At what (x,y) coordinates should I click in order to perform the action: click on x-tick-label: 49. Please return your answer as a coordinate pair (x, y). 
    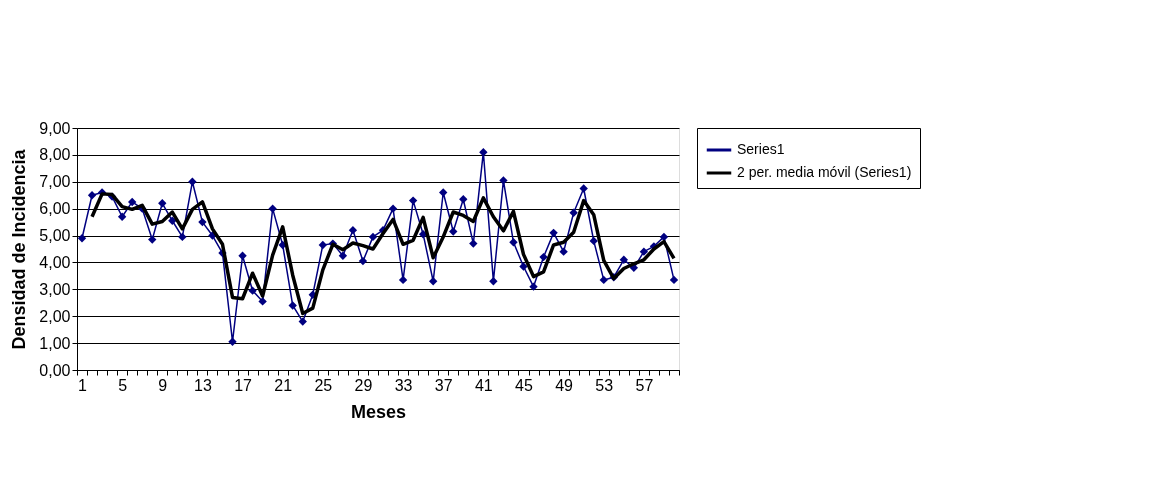
    Looking at the image, I should click on (564, 385).